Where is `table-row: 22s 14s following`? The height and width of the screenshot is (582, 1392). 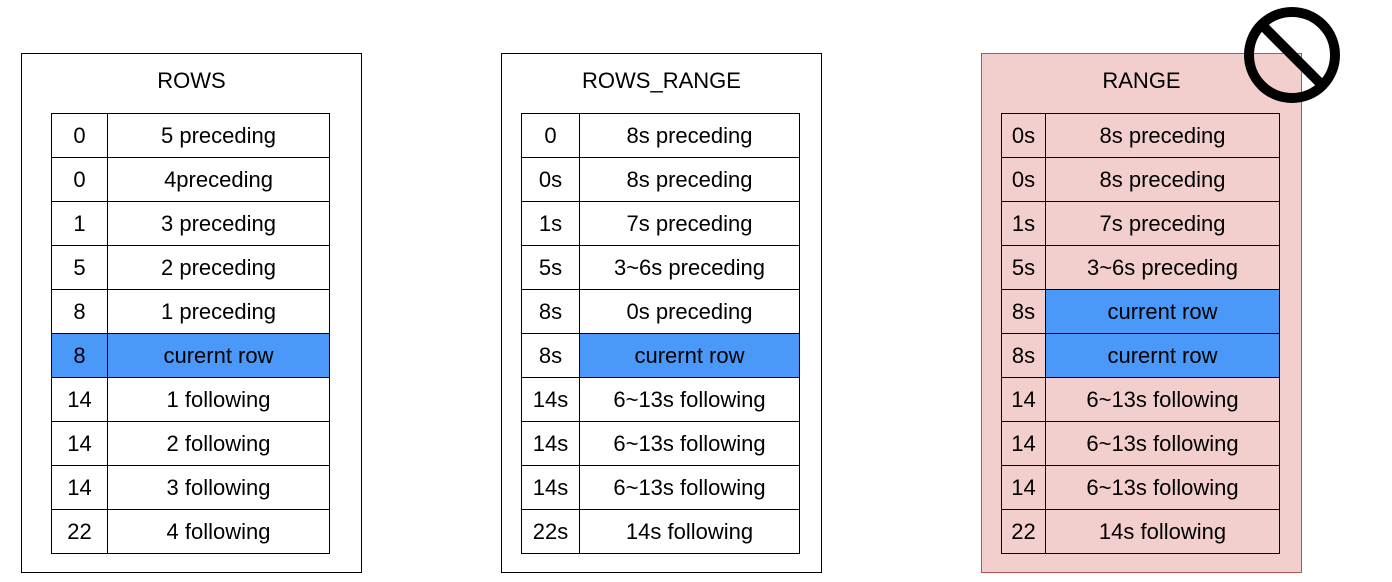
table-row: 22s 14s following is located at coordinates (660, 531).